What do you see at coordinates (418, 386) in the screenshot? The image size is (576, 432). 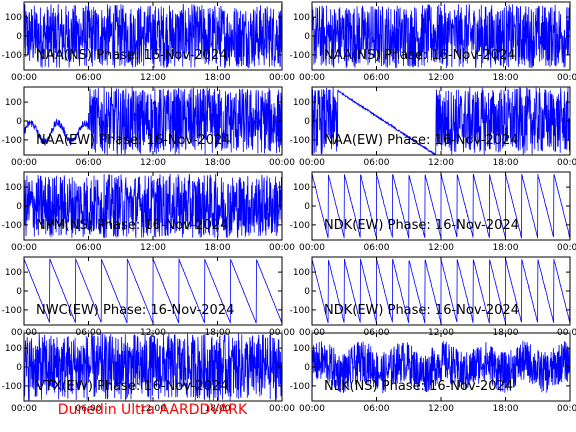 I see `panel-title: NLK(NS) Phase: 16-Nov-2024` at bounding box center [418, 386].